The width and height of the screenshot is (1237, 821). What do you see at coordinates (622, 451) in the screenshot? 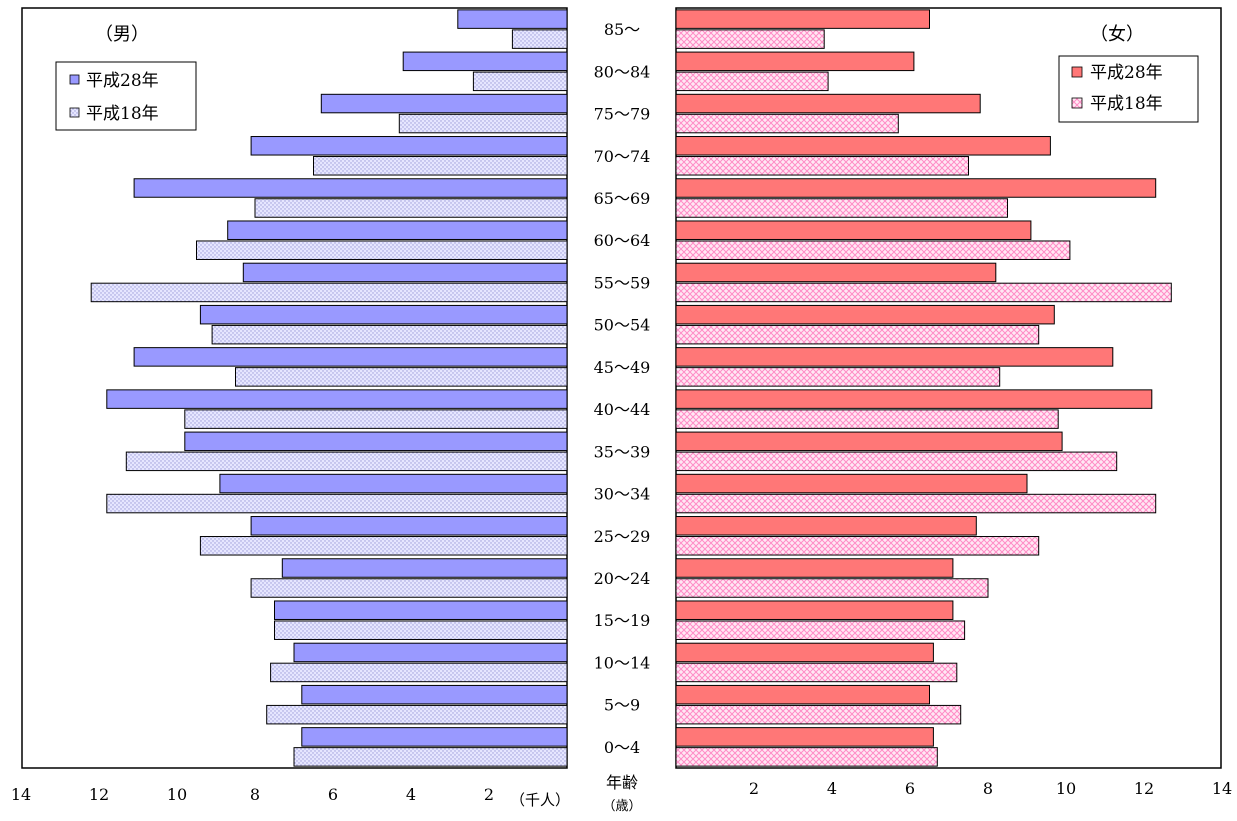
I see `age-label-7: 35～39` at bounding box center [622, 451].